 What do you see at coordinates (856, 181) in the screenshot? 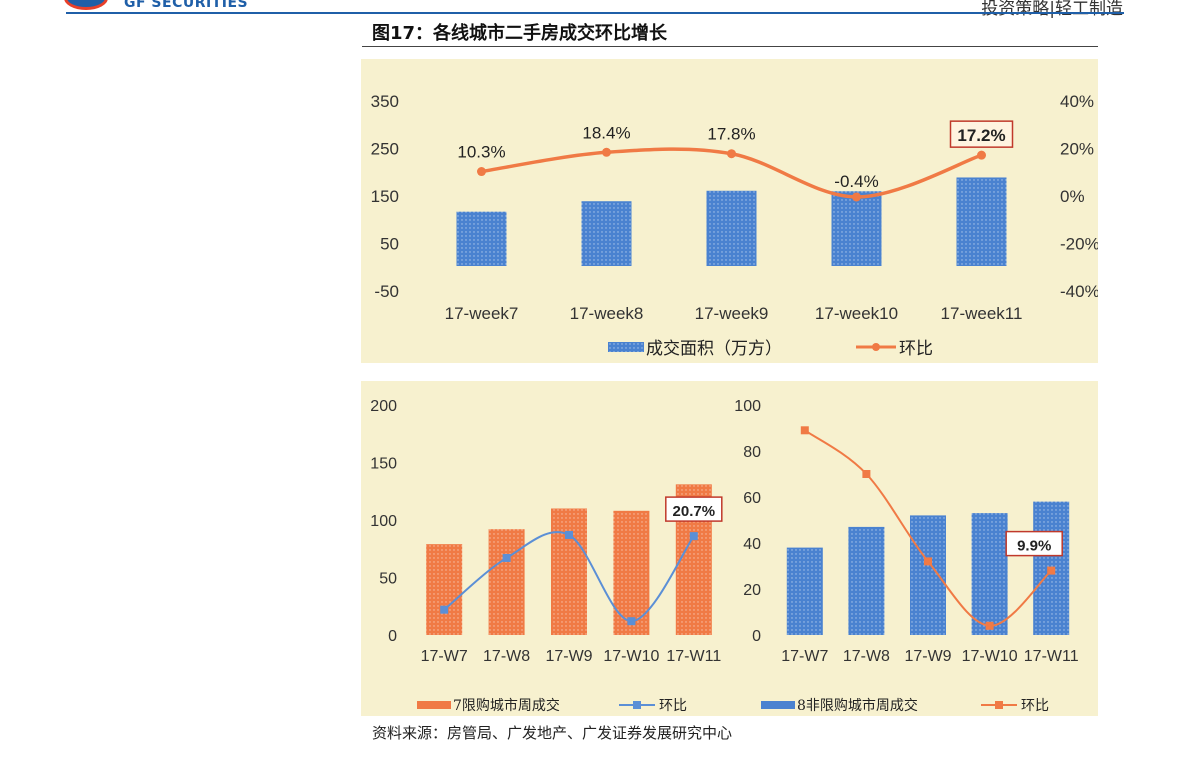
I see `data-label: -0.4%` at bounding box center [856, 181].